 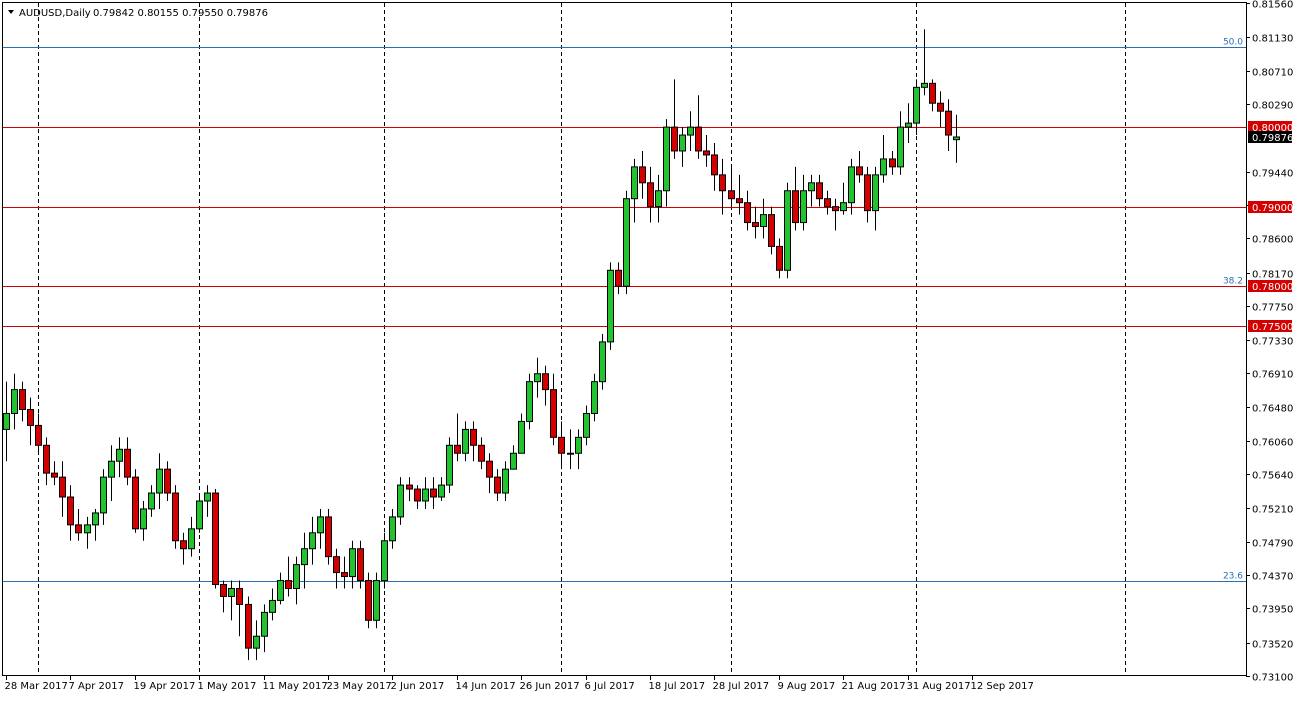 What do you see at coordinates (1272, 443) in the screenshot?
I see `price-tick-label: 0.76060` at bounding box center [1272, 443].